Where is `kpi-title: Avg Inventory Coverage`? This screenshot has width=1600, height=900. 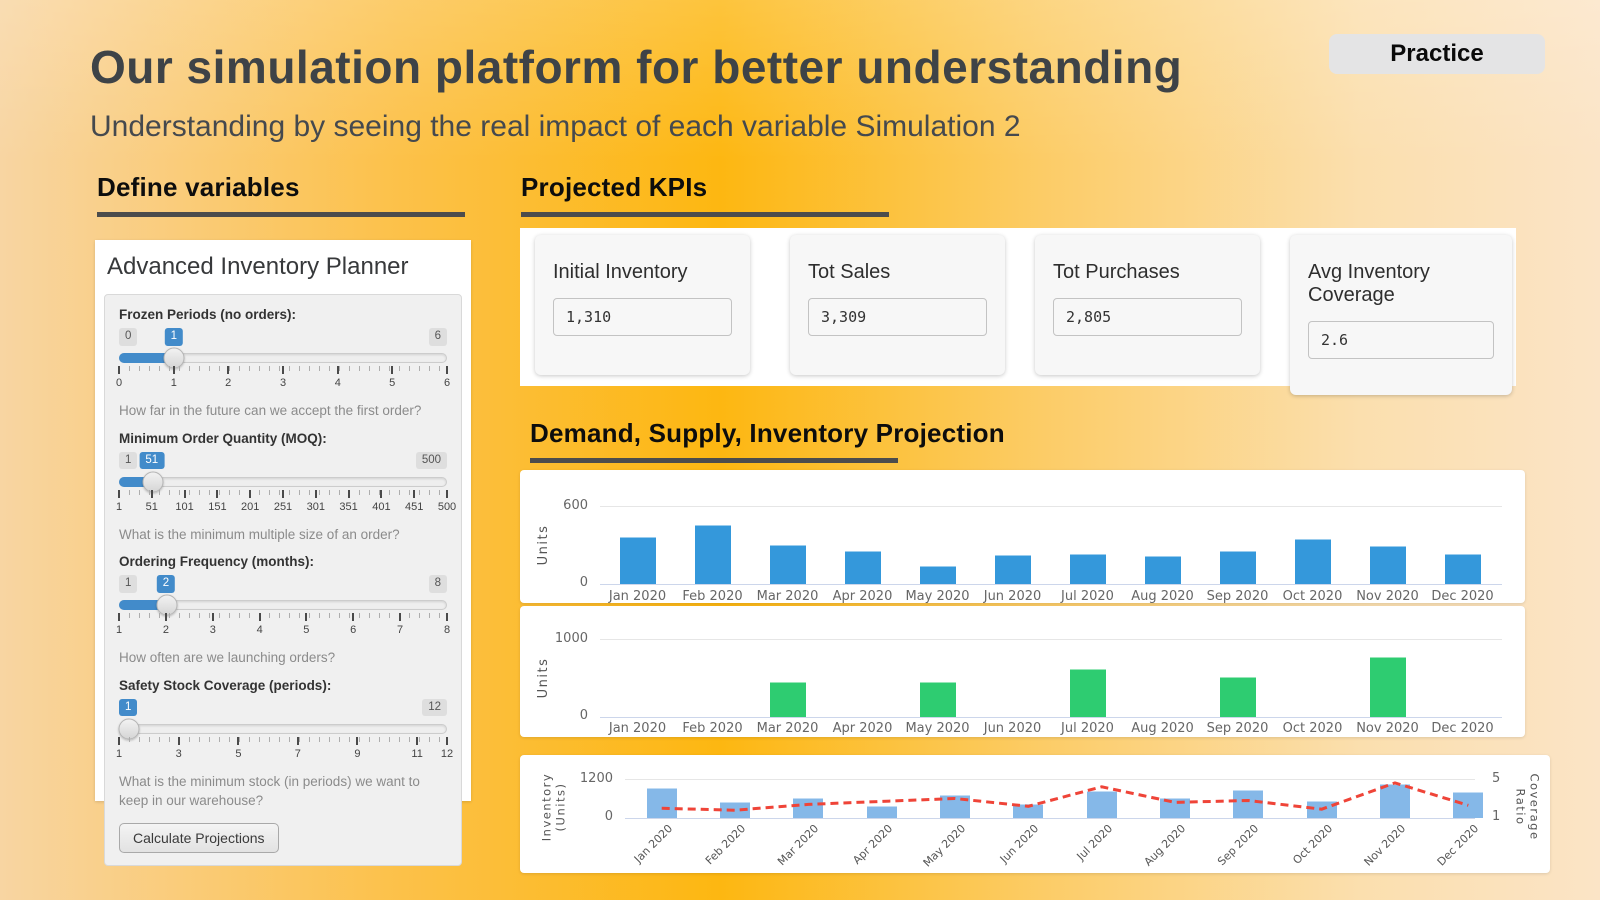
kpi-title: Avg Inventory Coverage is located at coordinates (1369, 283).